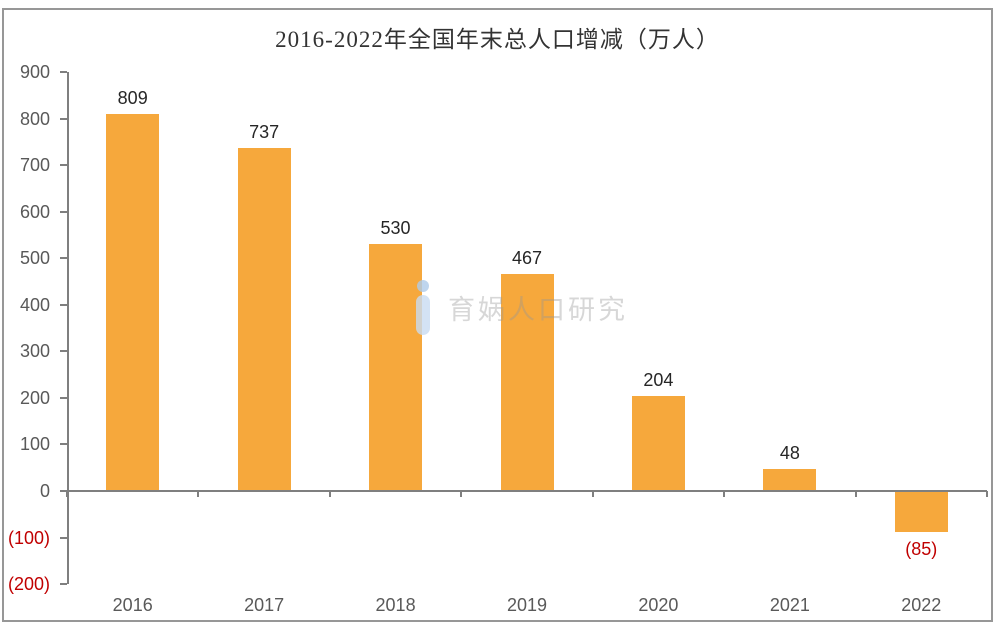  Describe the element at coordinates (34, 351) in the screenshot. I see `y-tick-label: 300` at that location.